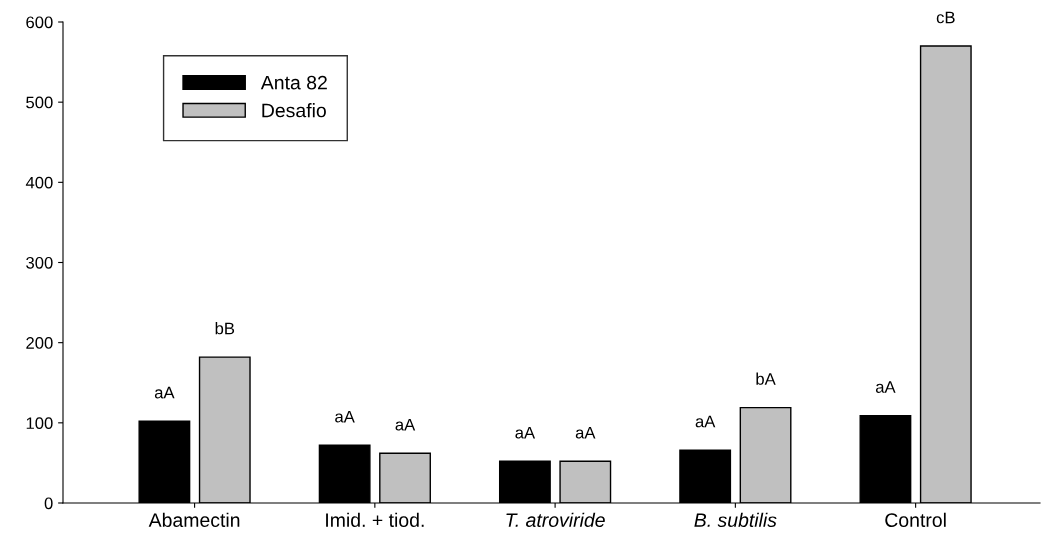 This screenshot has width=1045, height=544. What do you see at coordinates (735, 519) in the screenshot?
I see `x-tick-label: B. subtilis` at bounding box center [735, 519].